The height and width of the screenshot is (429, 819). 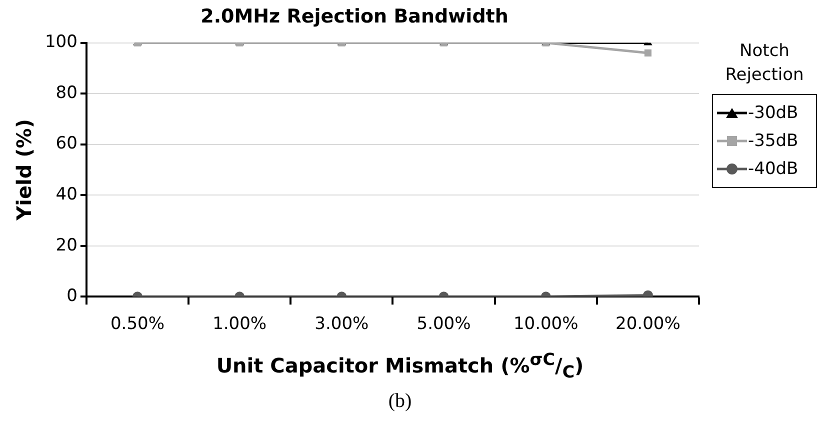 What do you see at coordinates (341, 324) in the screenshot?
I see `x-tick-label: 3.00%` at bounding box center [341, 324].